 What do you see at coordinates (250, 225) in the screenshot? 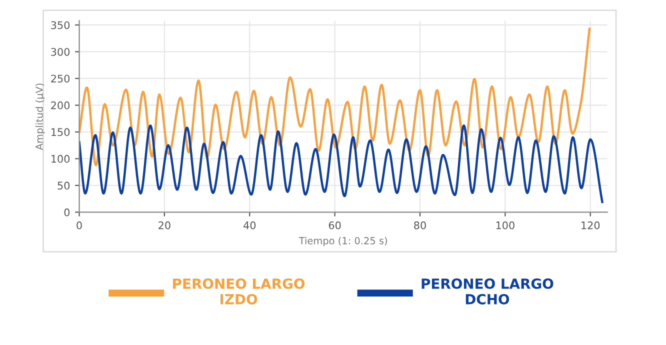
I see `x-tick-label: 40` at bounding box center [250, 225].